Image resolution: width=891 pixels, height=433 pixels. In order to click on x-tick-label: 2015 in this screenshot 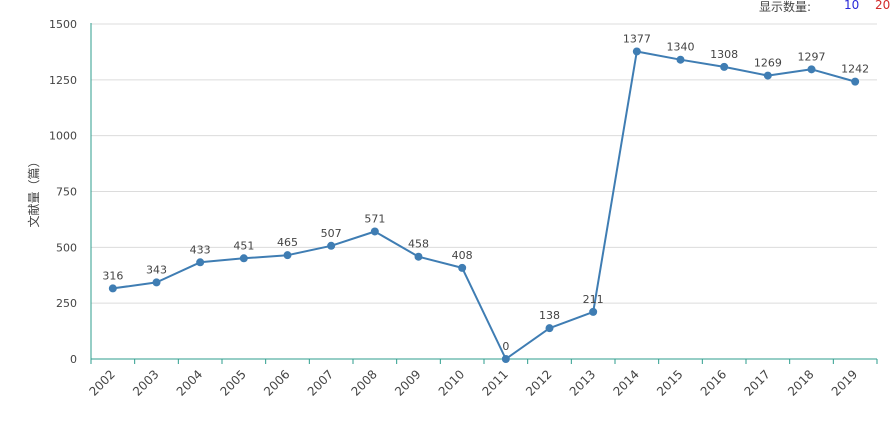, I will do `click(669, 382)`.